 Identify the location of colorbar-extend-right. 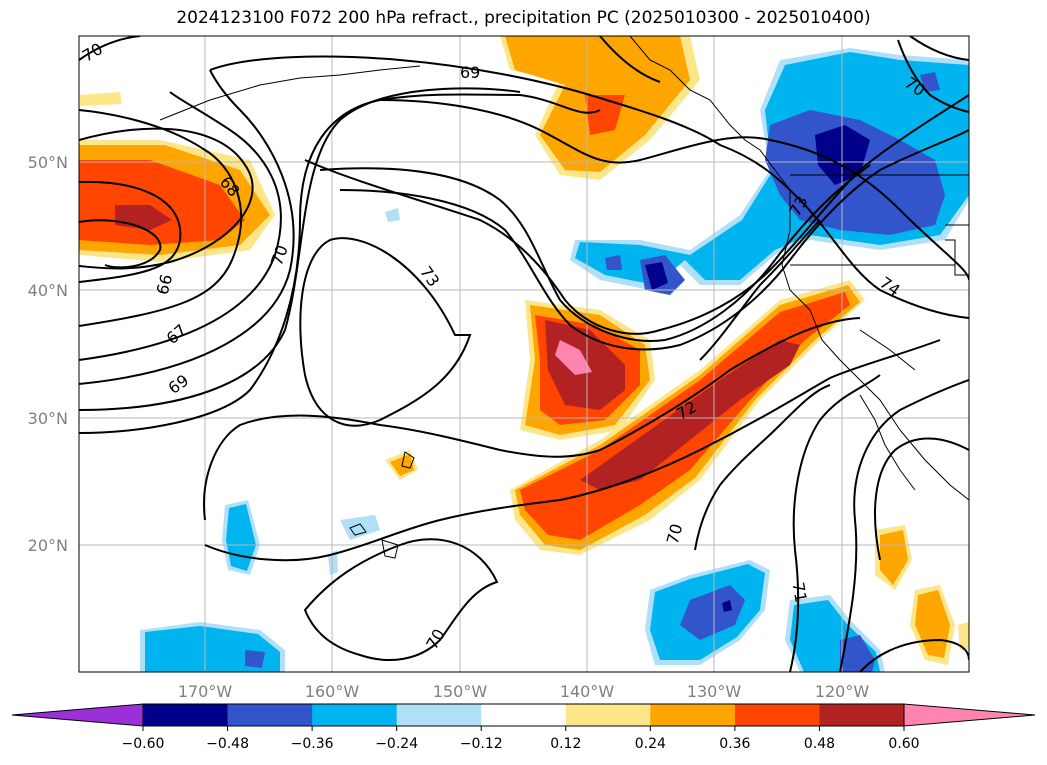
(969, 715).